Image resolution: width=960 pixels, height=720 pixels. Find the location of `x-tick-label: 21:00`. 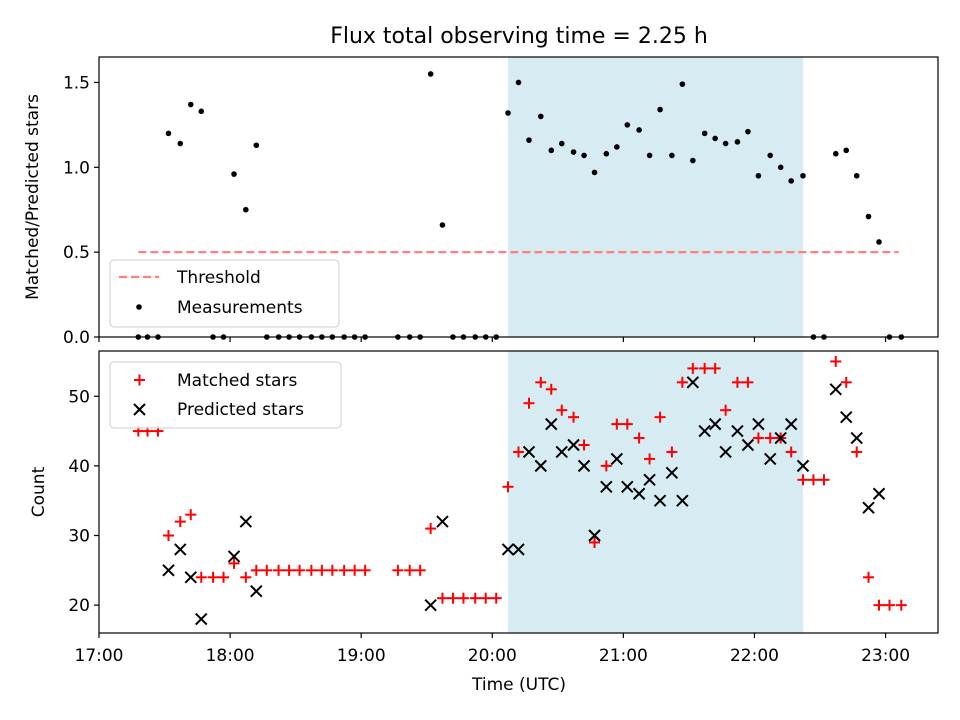

x-tick-label: 21:00 is located at coordinates (623, 656).